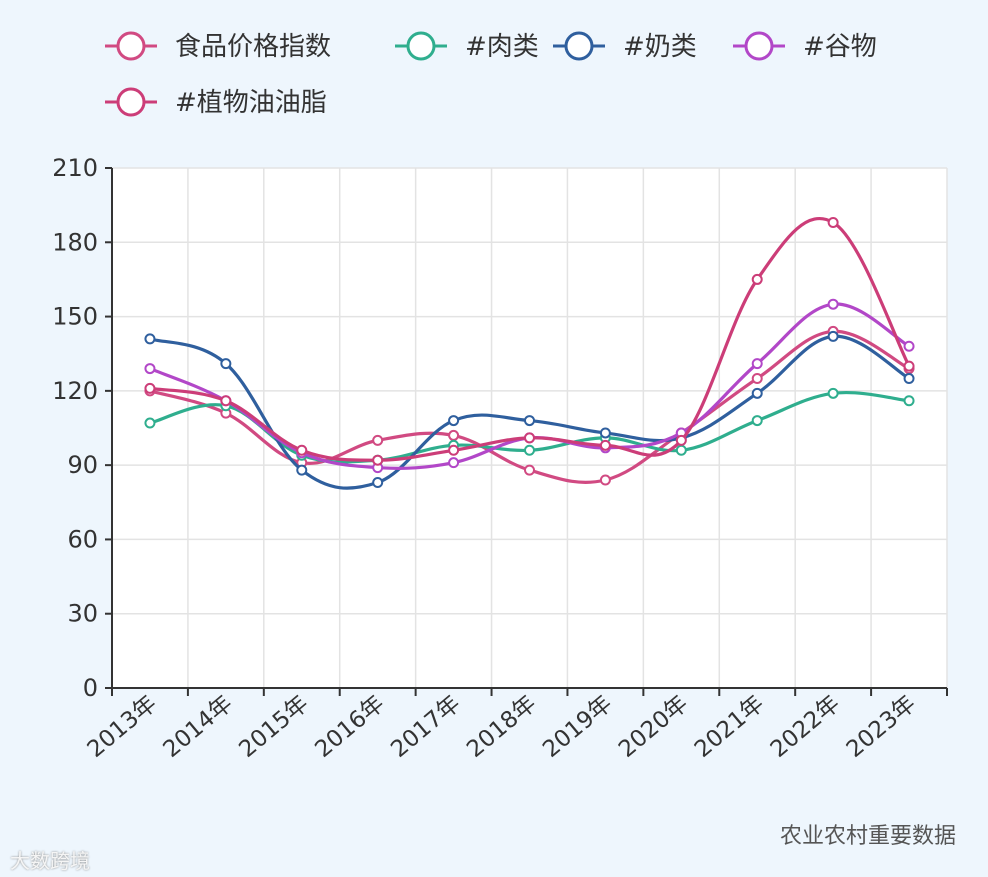 This screenshot has height=877, width=988. Describe the element at coordinates (425, 727) in the screenshot. I see `x-tick-label: 2017年` at that location.